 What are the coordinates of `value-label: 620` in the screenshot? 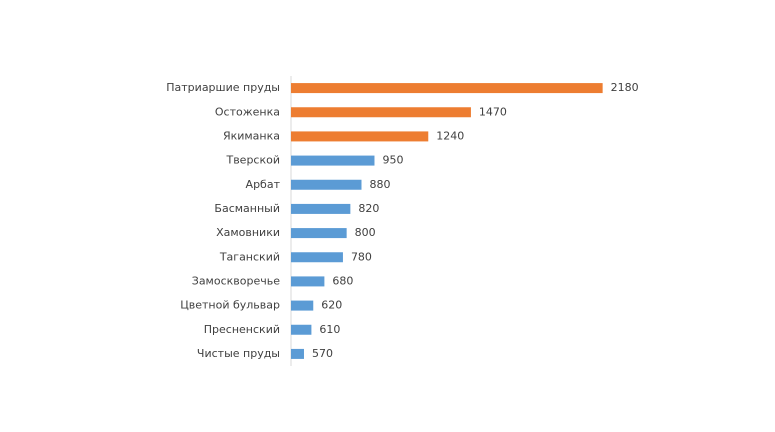 It's located at (331, 305).